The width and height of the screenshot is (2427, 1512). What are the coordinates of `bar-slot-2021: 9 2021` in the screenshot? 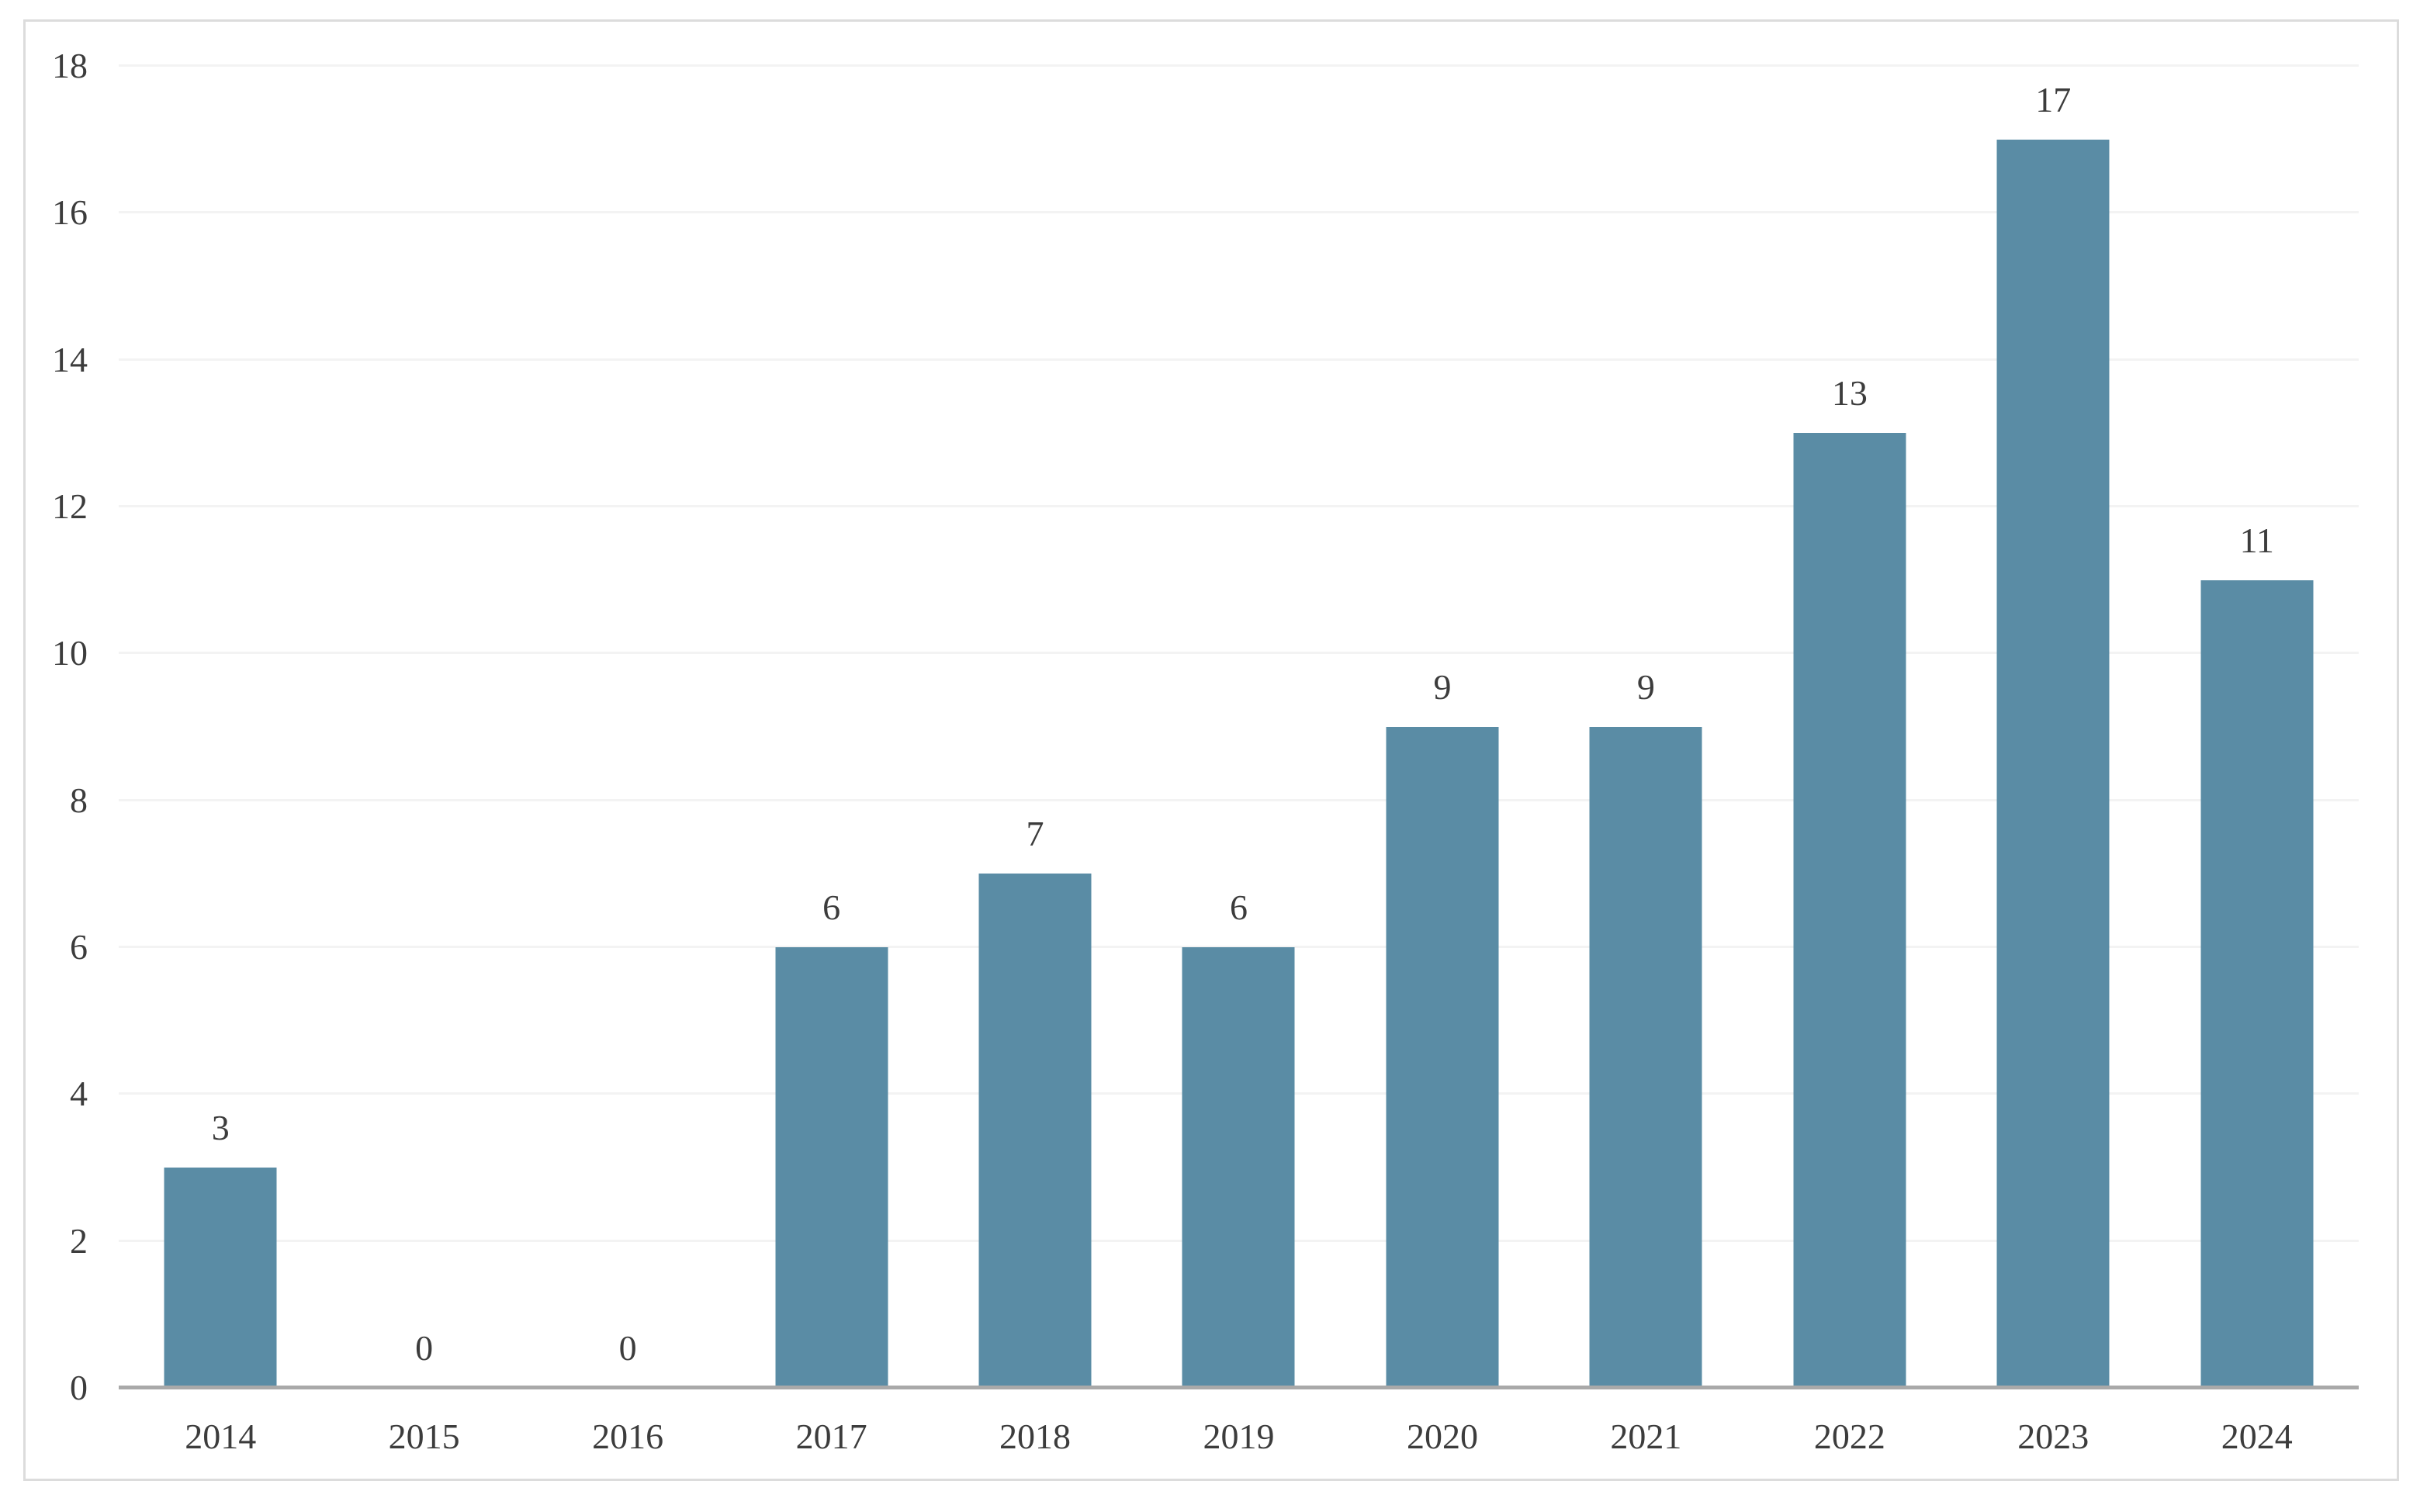 It's located at (1645, 760).